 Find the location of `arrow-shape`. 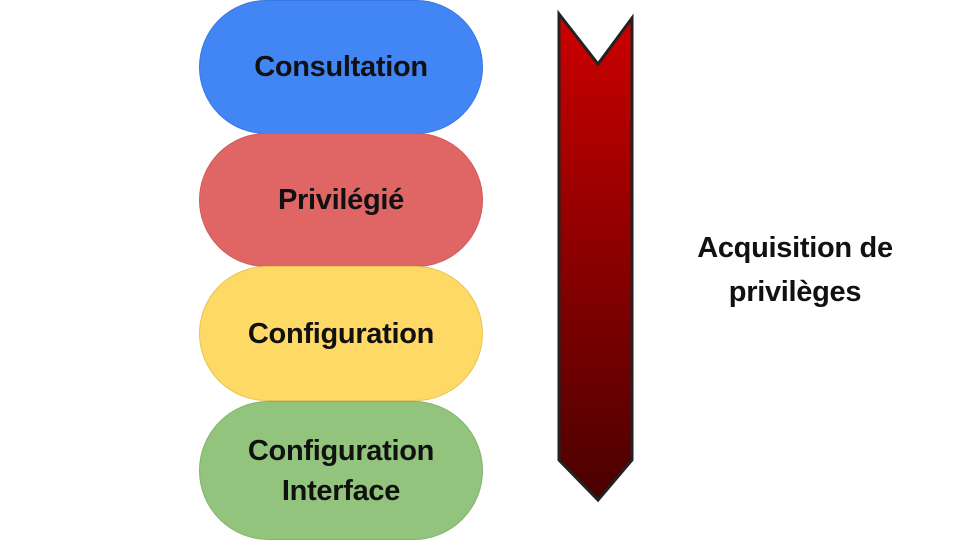

arrow-shape is located at coordinates (595, 256).